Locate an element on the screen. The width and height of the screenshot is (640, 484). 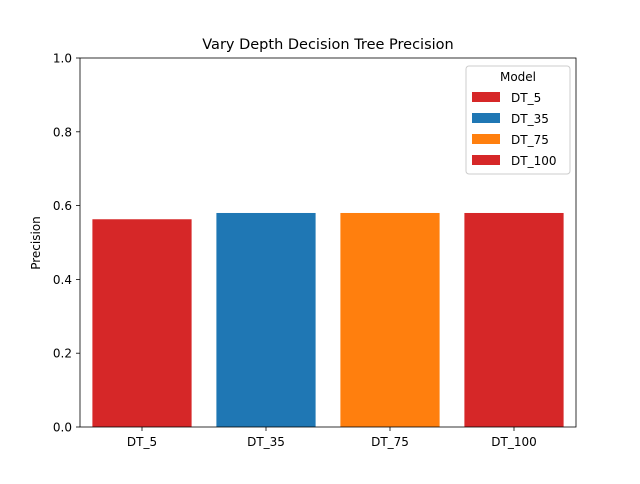
legend-entry-label: DT_35 is located at coordinates (530, 119).